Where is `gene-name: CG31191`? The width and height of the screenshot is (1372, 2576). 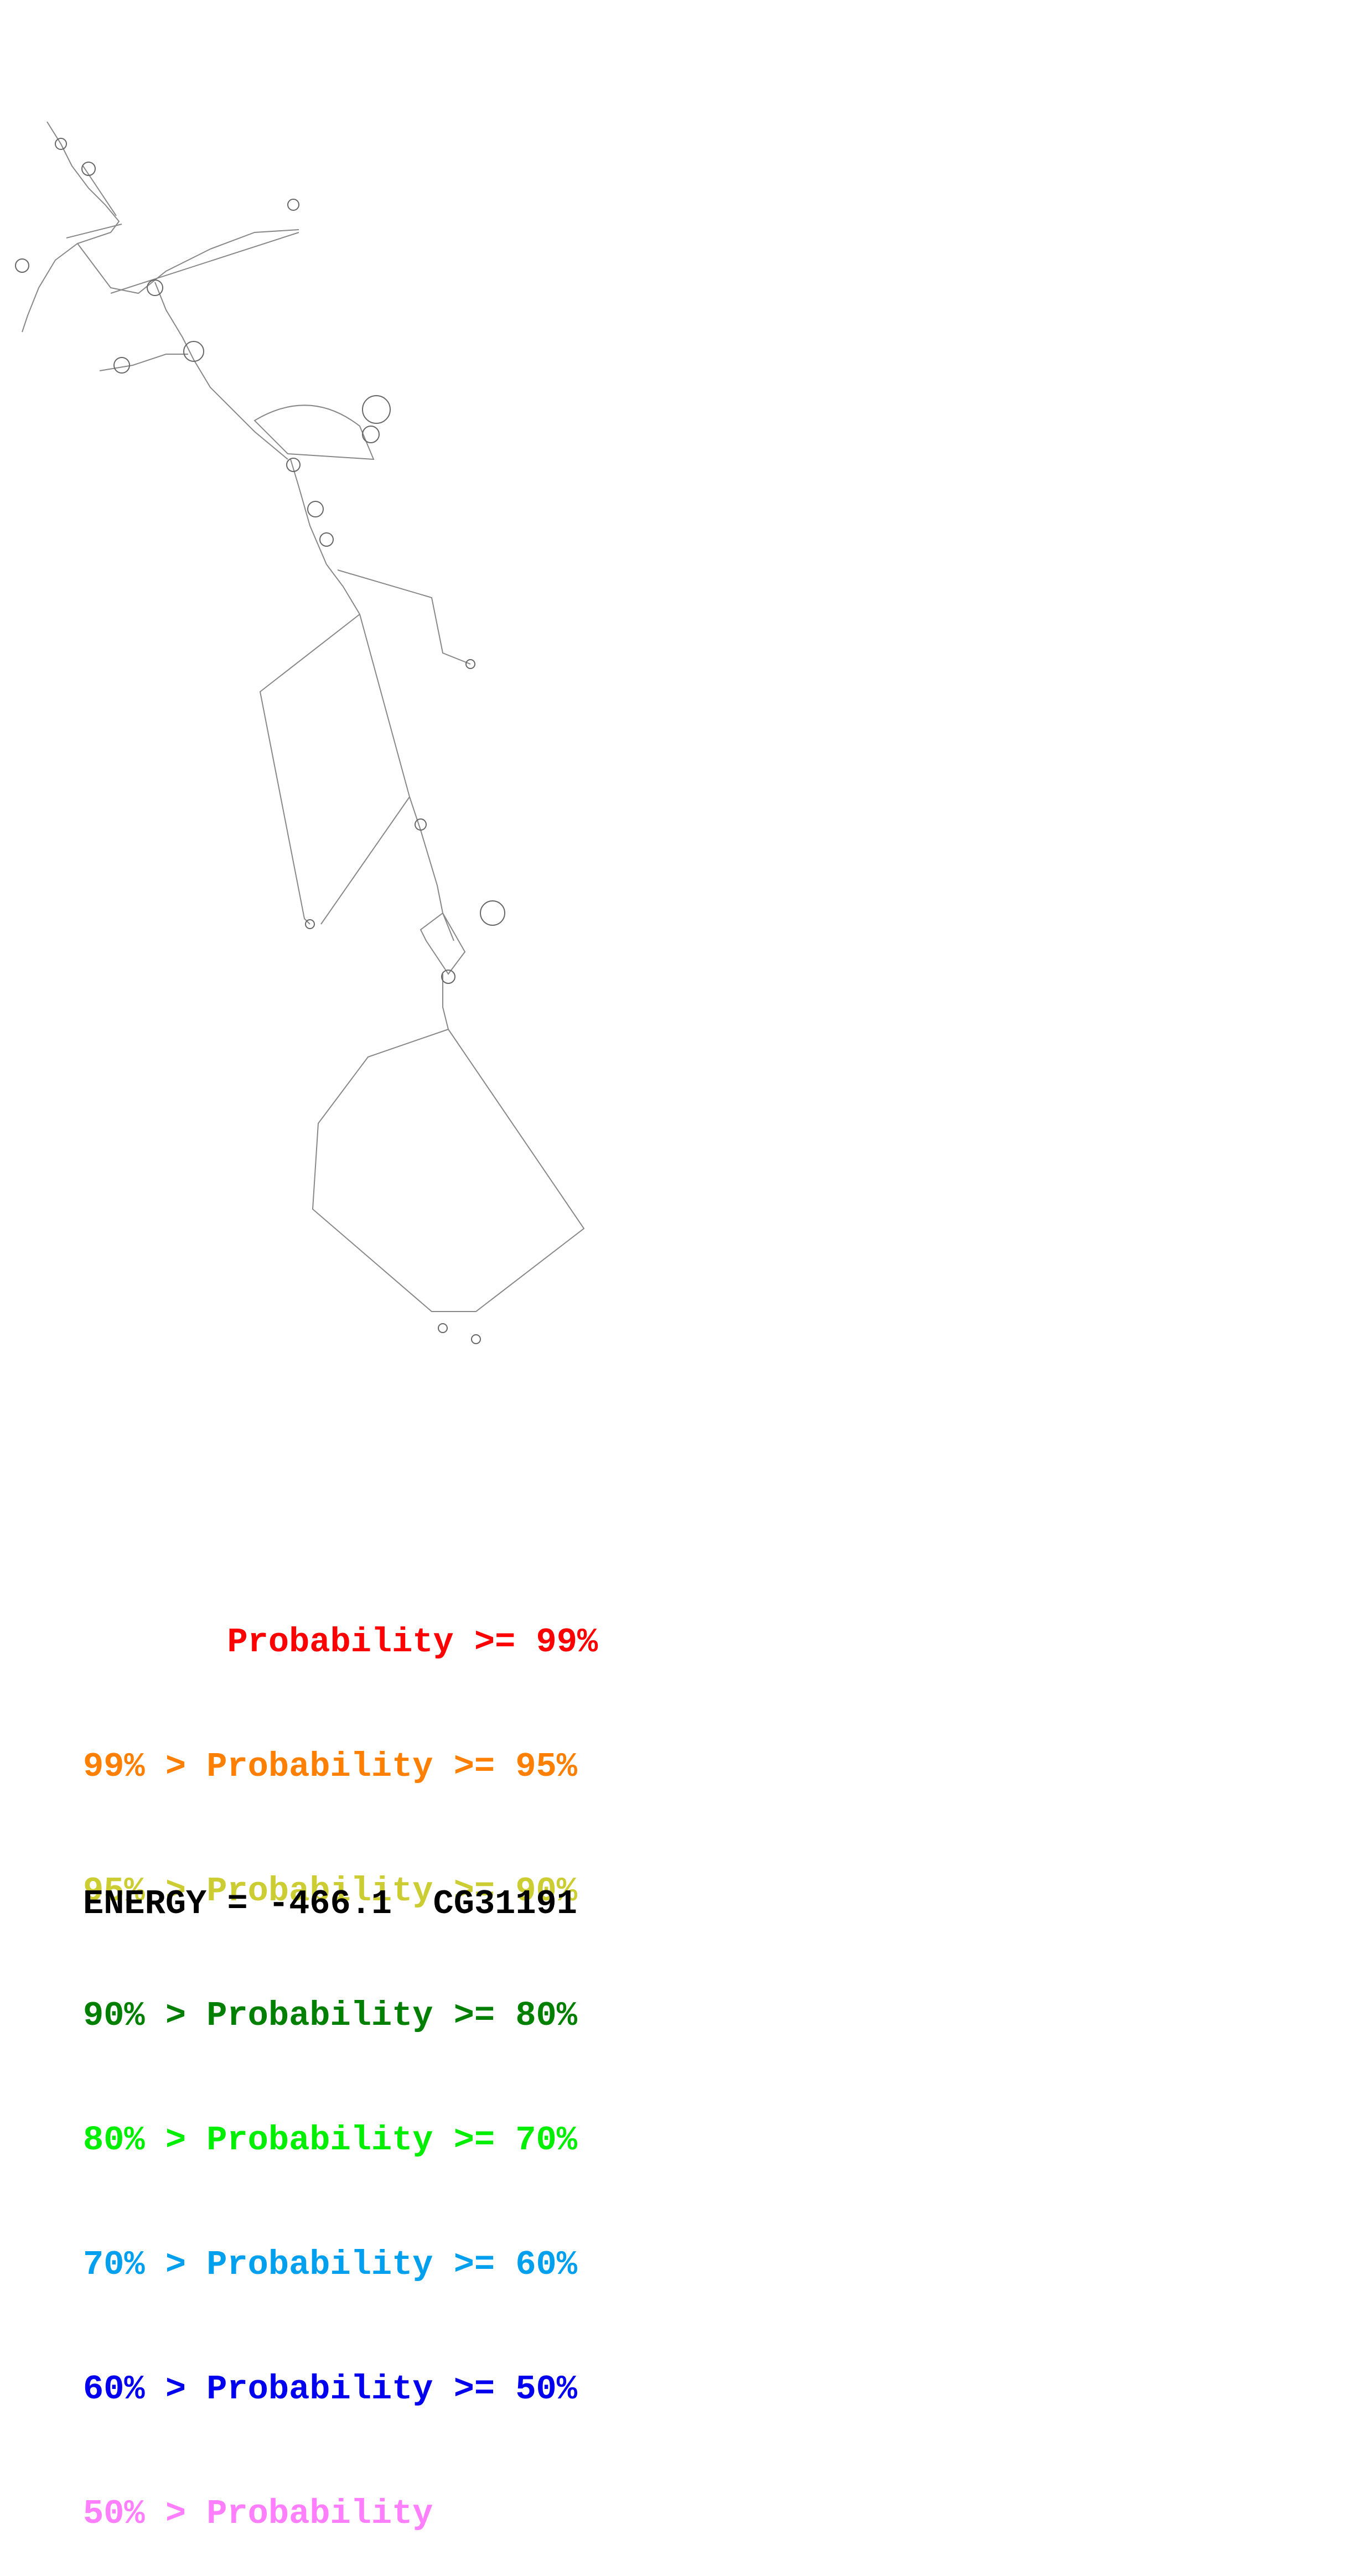
gene-name: CG31191 is located at coordinates (505, 1904).